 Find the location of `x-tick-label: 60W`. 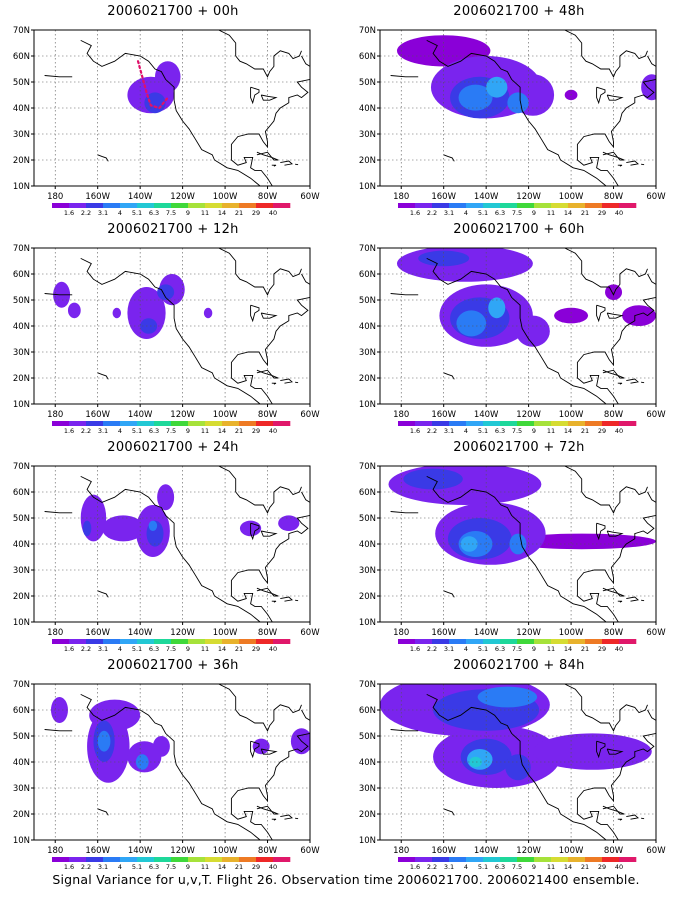

x-tick-label: 60W is located at coordinates (656, 197).